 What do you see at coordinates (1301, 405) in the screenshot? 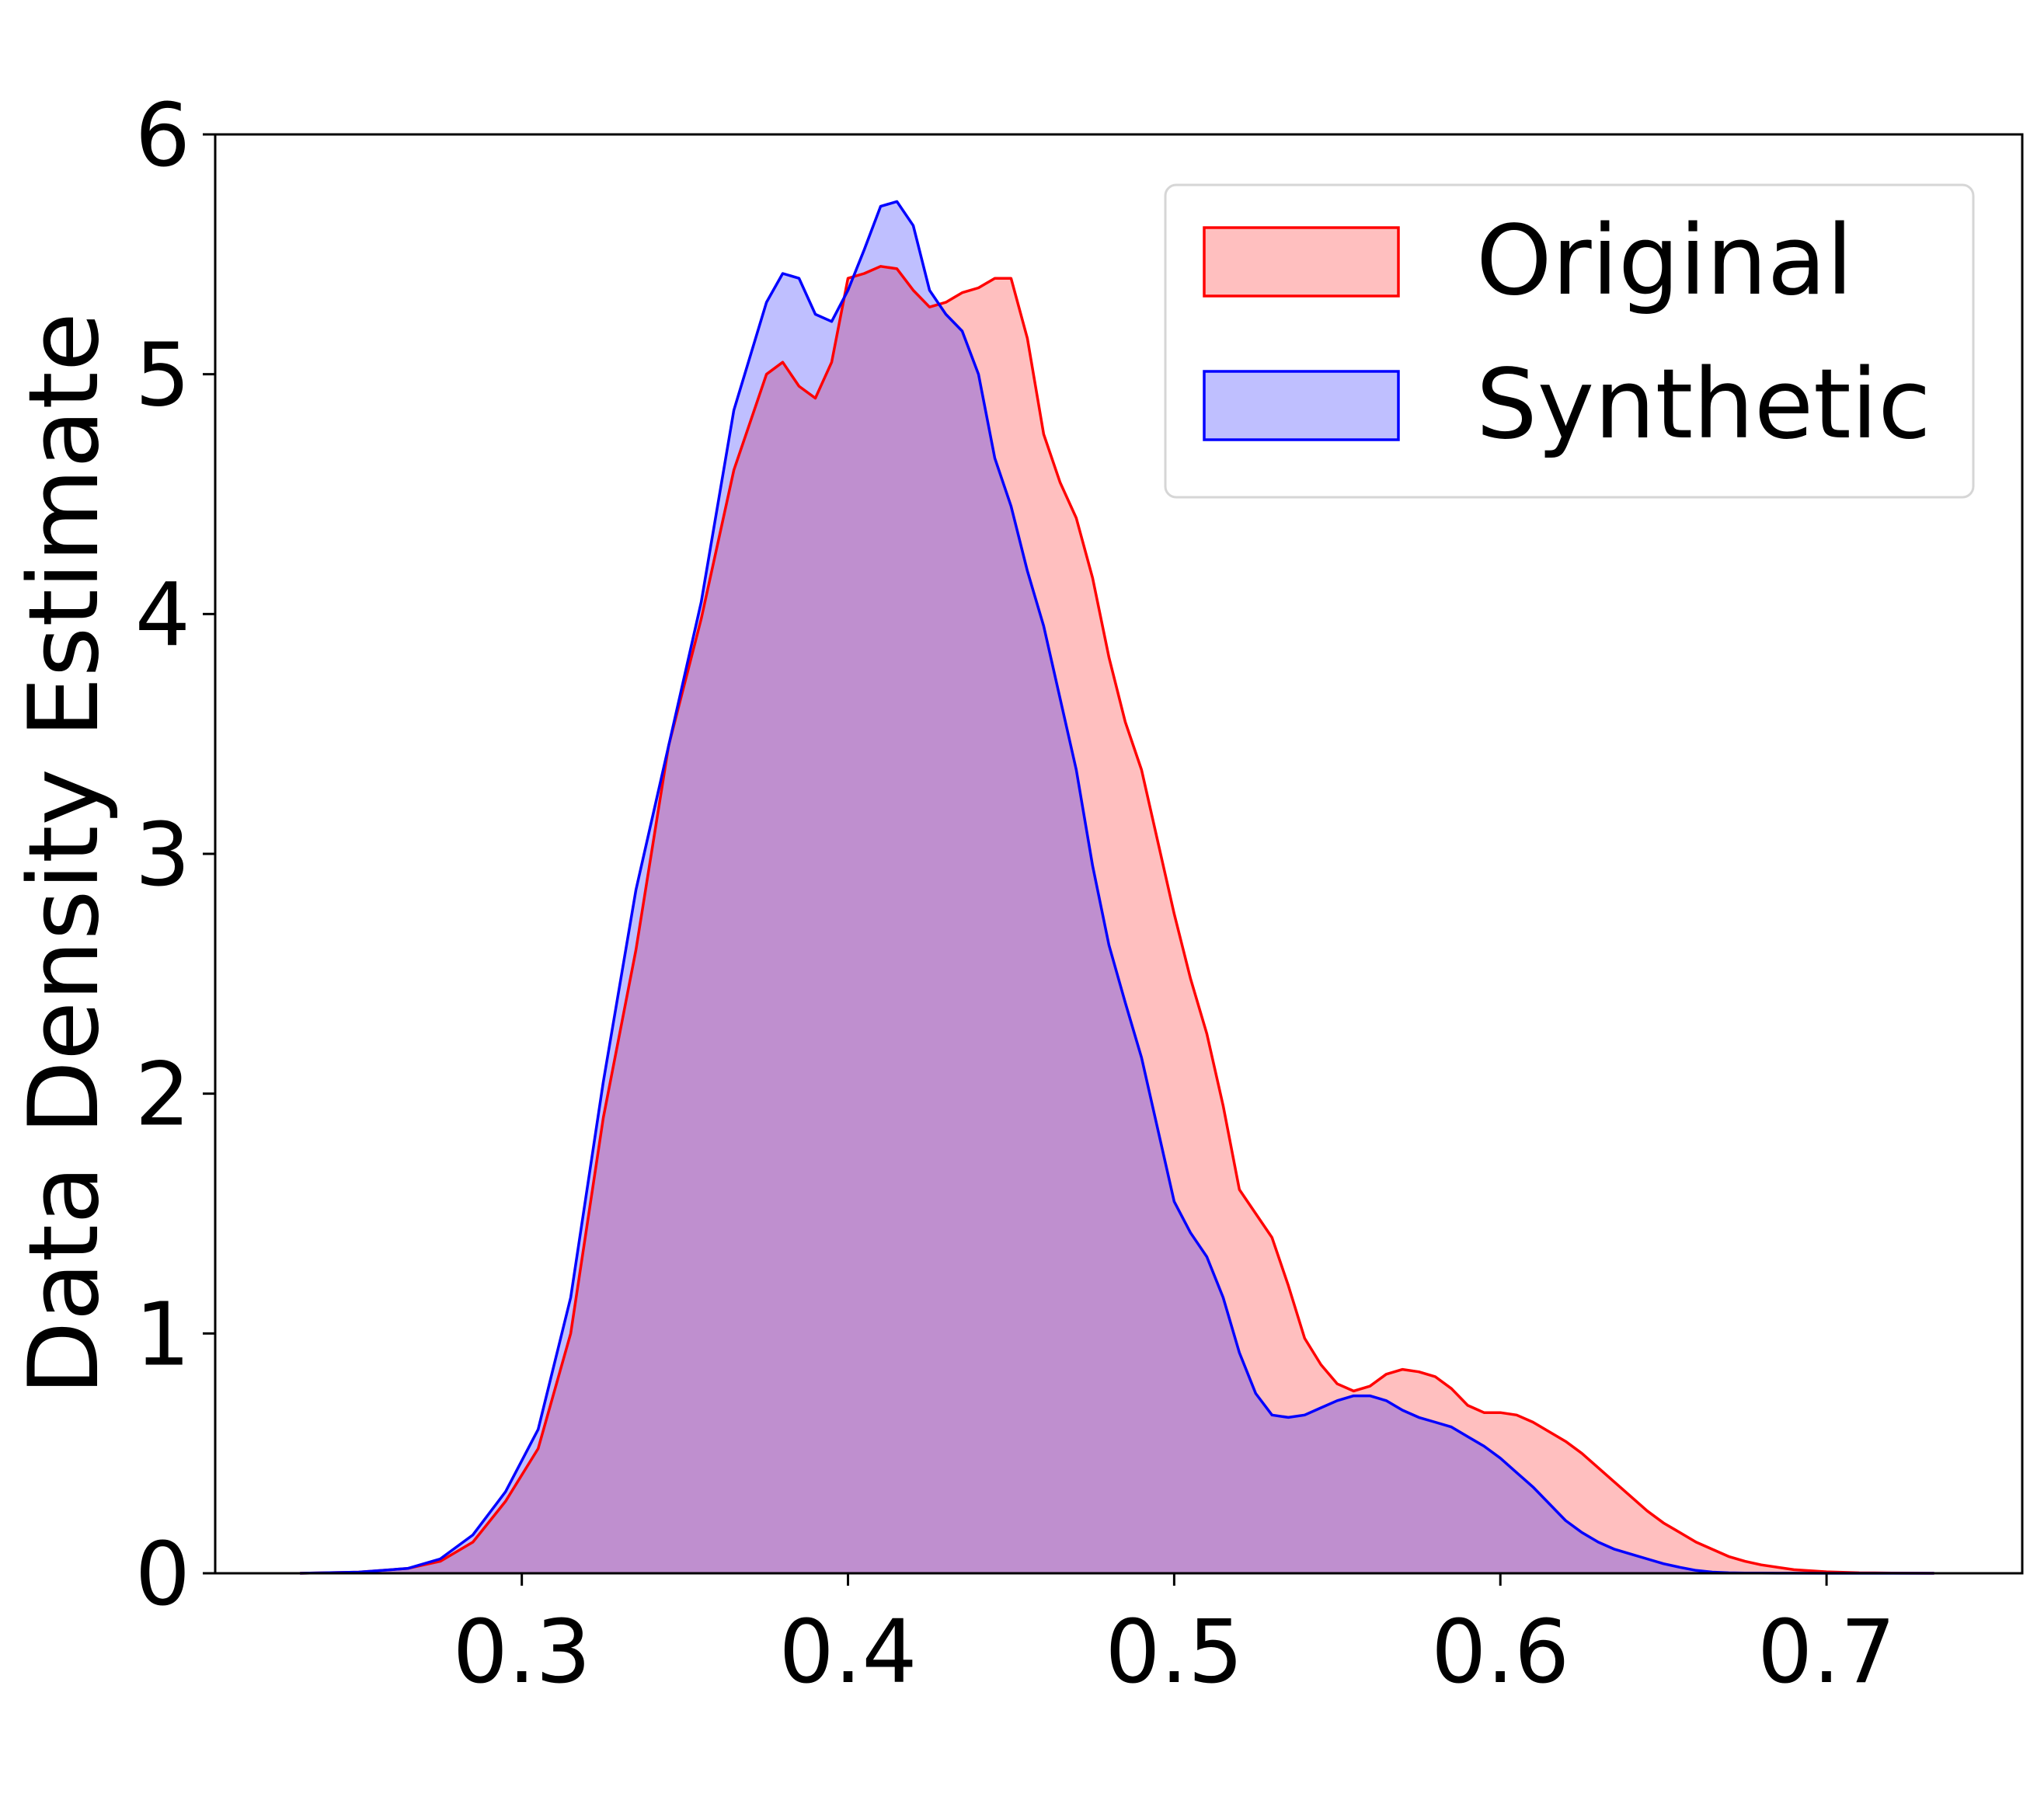
I see `legend-swatch-synthetic` at bounding box center [1301, 405].